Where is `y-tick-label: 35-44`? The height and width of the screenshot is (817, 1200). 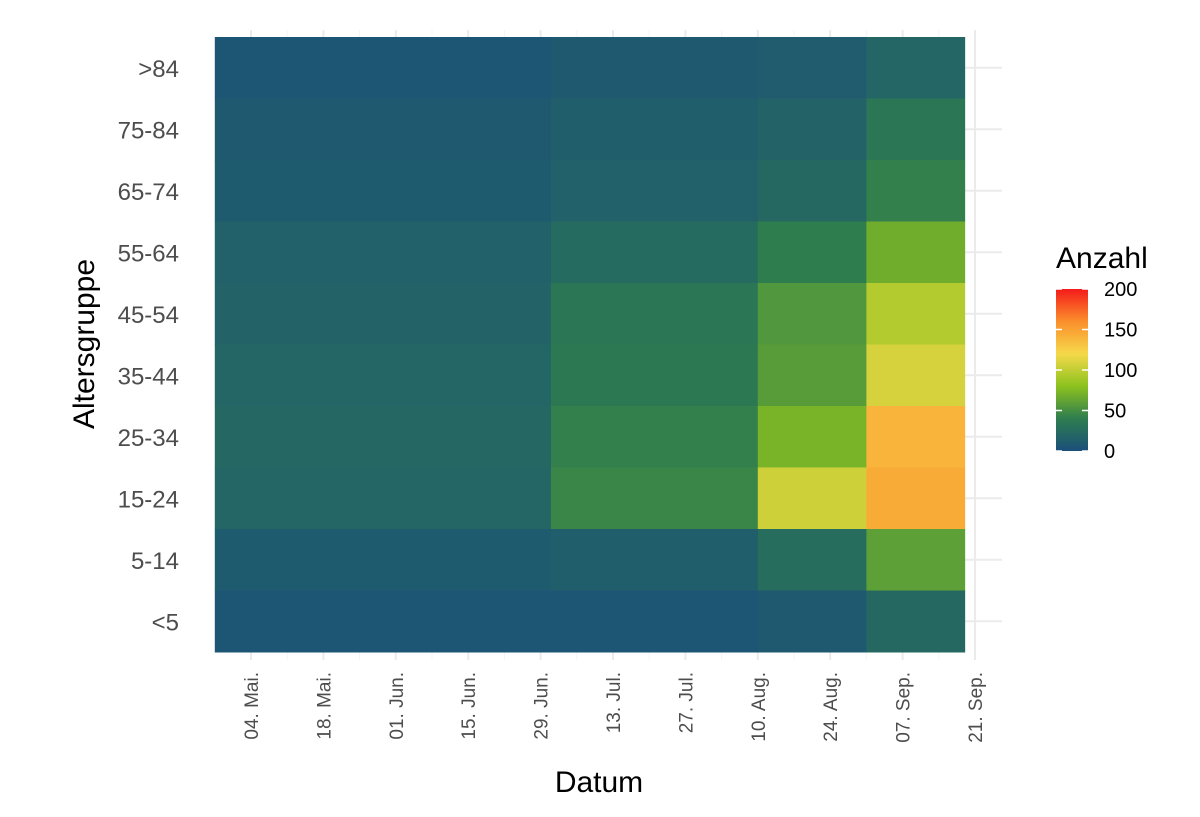 y-tick-label: 35-44 is located at coordinates (148, 376).